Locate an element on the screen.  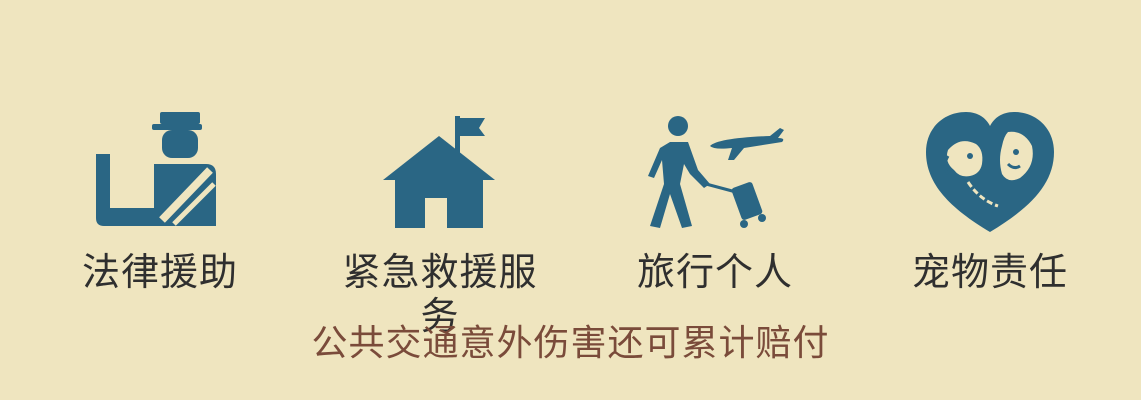
feature-label: 旅行个人 is located at coordinates (714, 272).